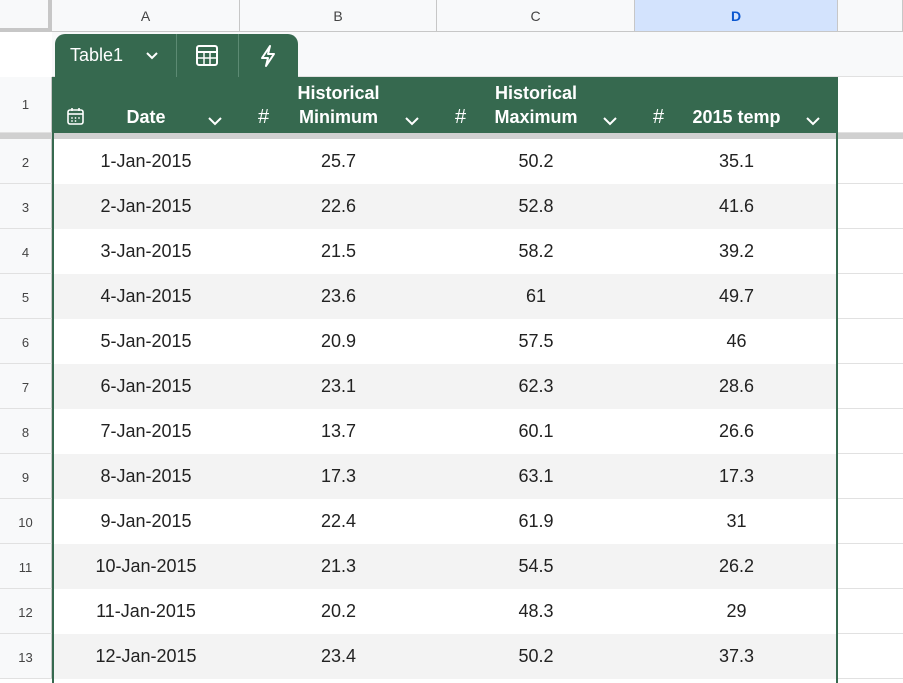 This screenshot has height=683, width=903. I want to click on table-cell: 52.8, so click(536, 206).